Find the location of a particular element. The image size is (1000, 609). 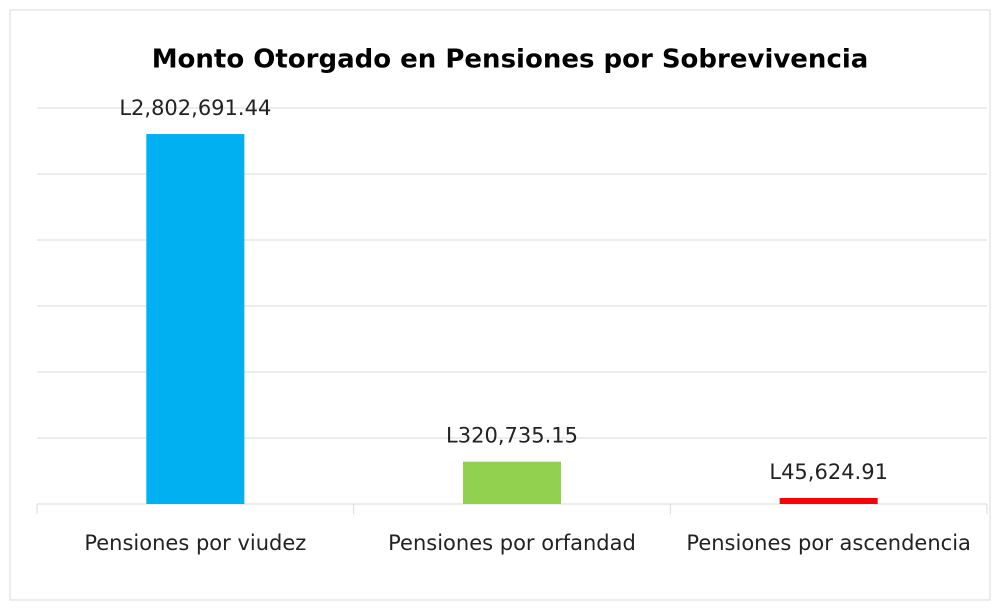

x-tick-label: Pensiones por viudez is located at coordinates (195, 543).